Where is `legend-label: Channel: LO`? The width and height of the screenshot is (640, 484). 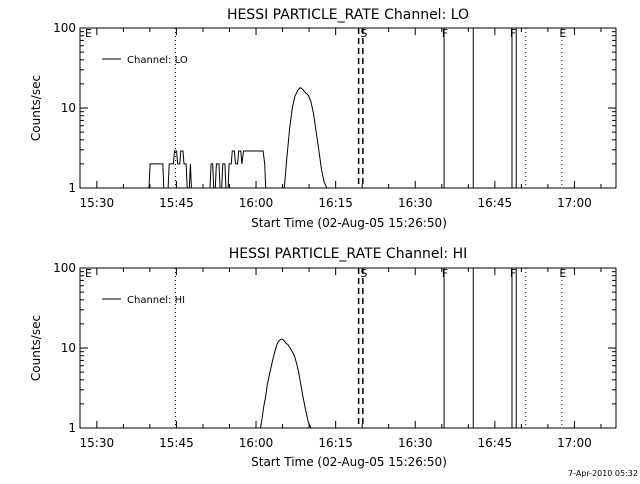
legend-label: Channel: LO is located at coordinates (157, 60).